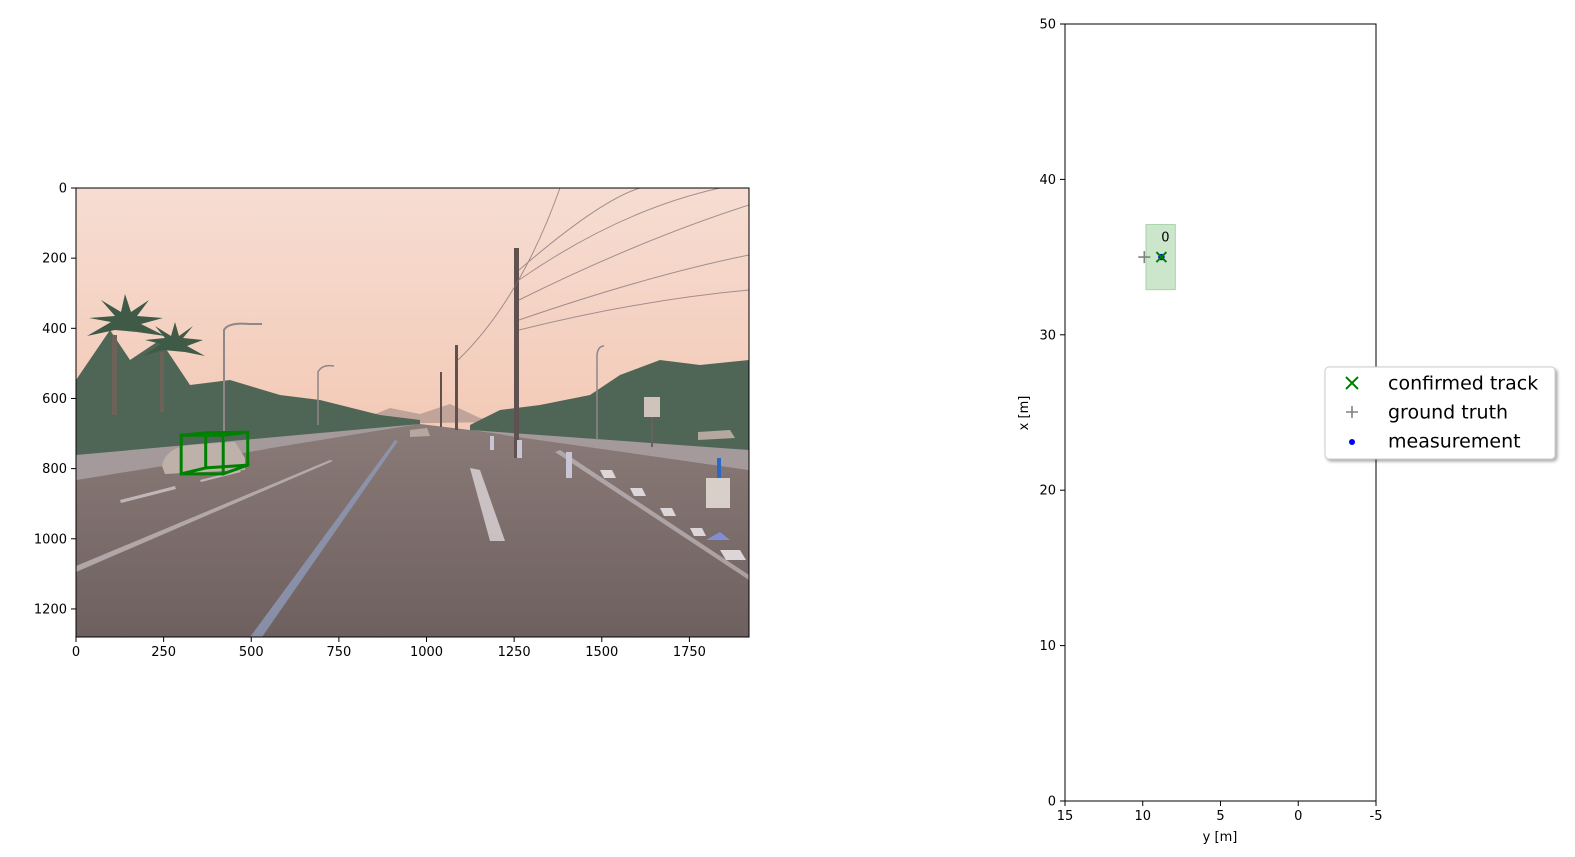 The height and width of the screenshot is (857, 1575). What do you see at coordinates (1463, 384) in the screenshot?
I see `legend-label: confirmed track` at bounding box center [1463, 384].